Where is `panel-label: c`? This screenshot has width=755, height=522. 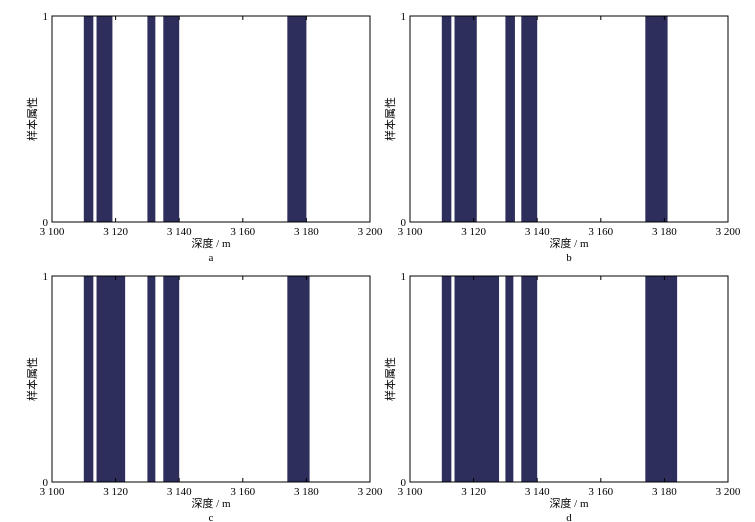
panel-label: c is located at coordinates (211, 517).